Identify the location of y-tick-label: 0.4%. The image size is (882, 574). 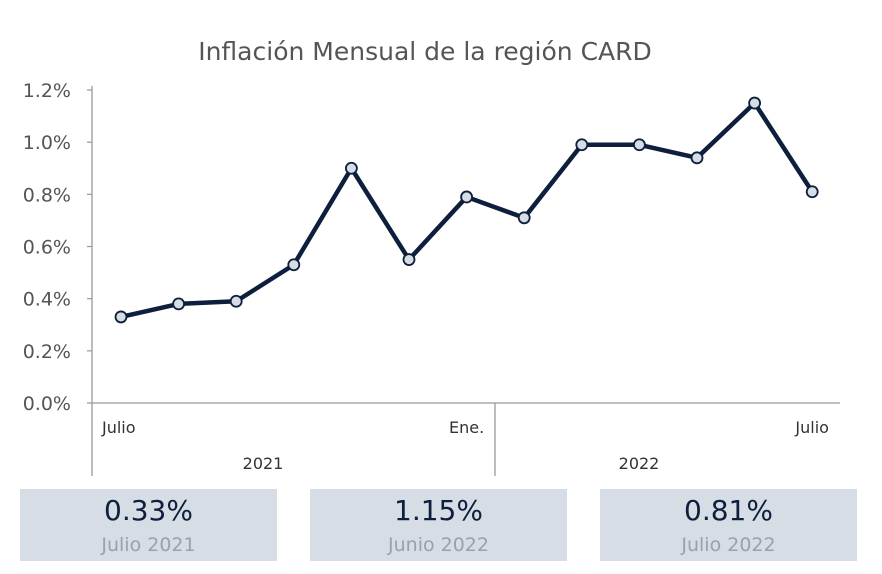
(47, 300).